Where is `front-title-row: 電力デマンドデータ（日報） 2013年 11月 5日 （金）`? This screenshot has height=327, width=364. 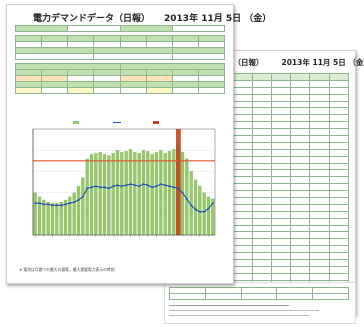 front-title-row: 電力デマンドデータ（日報） 2013年 11月 5日 （金） is located at coordinates (152, 17).